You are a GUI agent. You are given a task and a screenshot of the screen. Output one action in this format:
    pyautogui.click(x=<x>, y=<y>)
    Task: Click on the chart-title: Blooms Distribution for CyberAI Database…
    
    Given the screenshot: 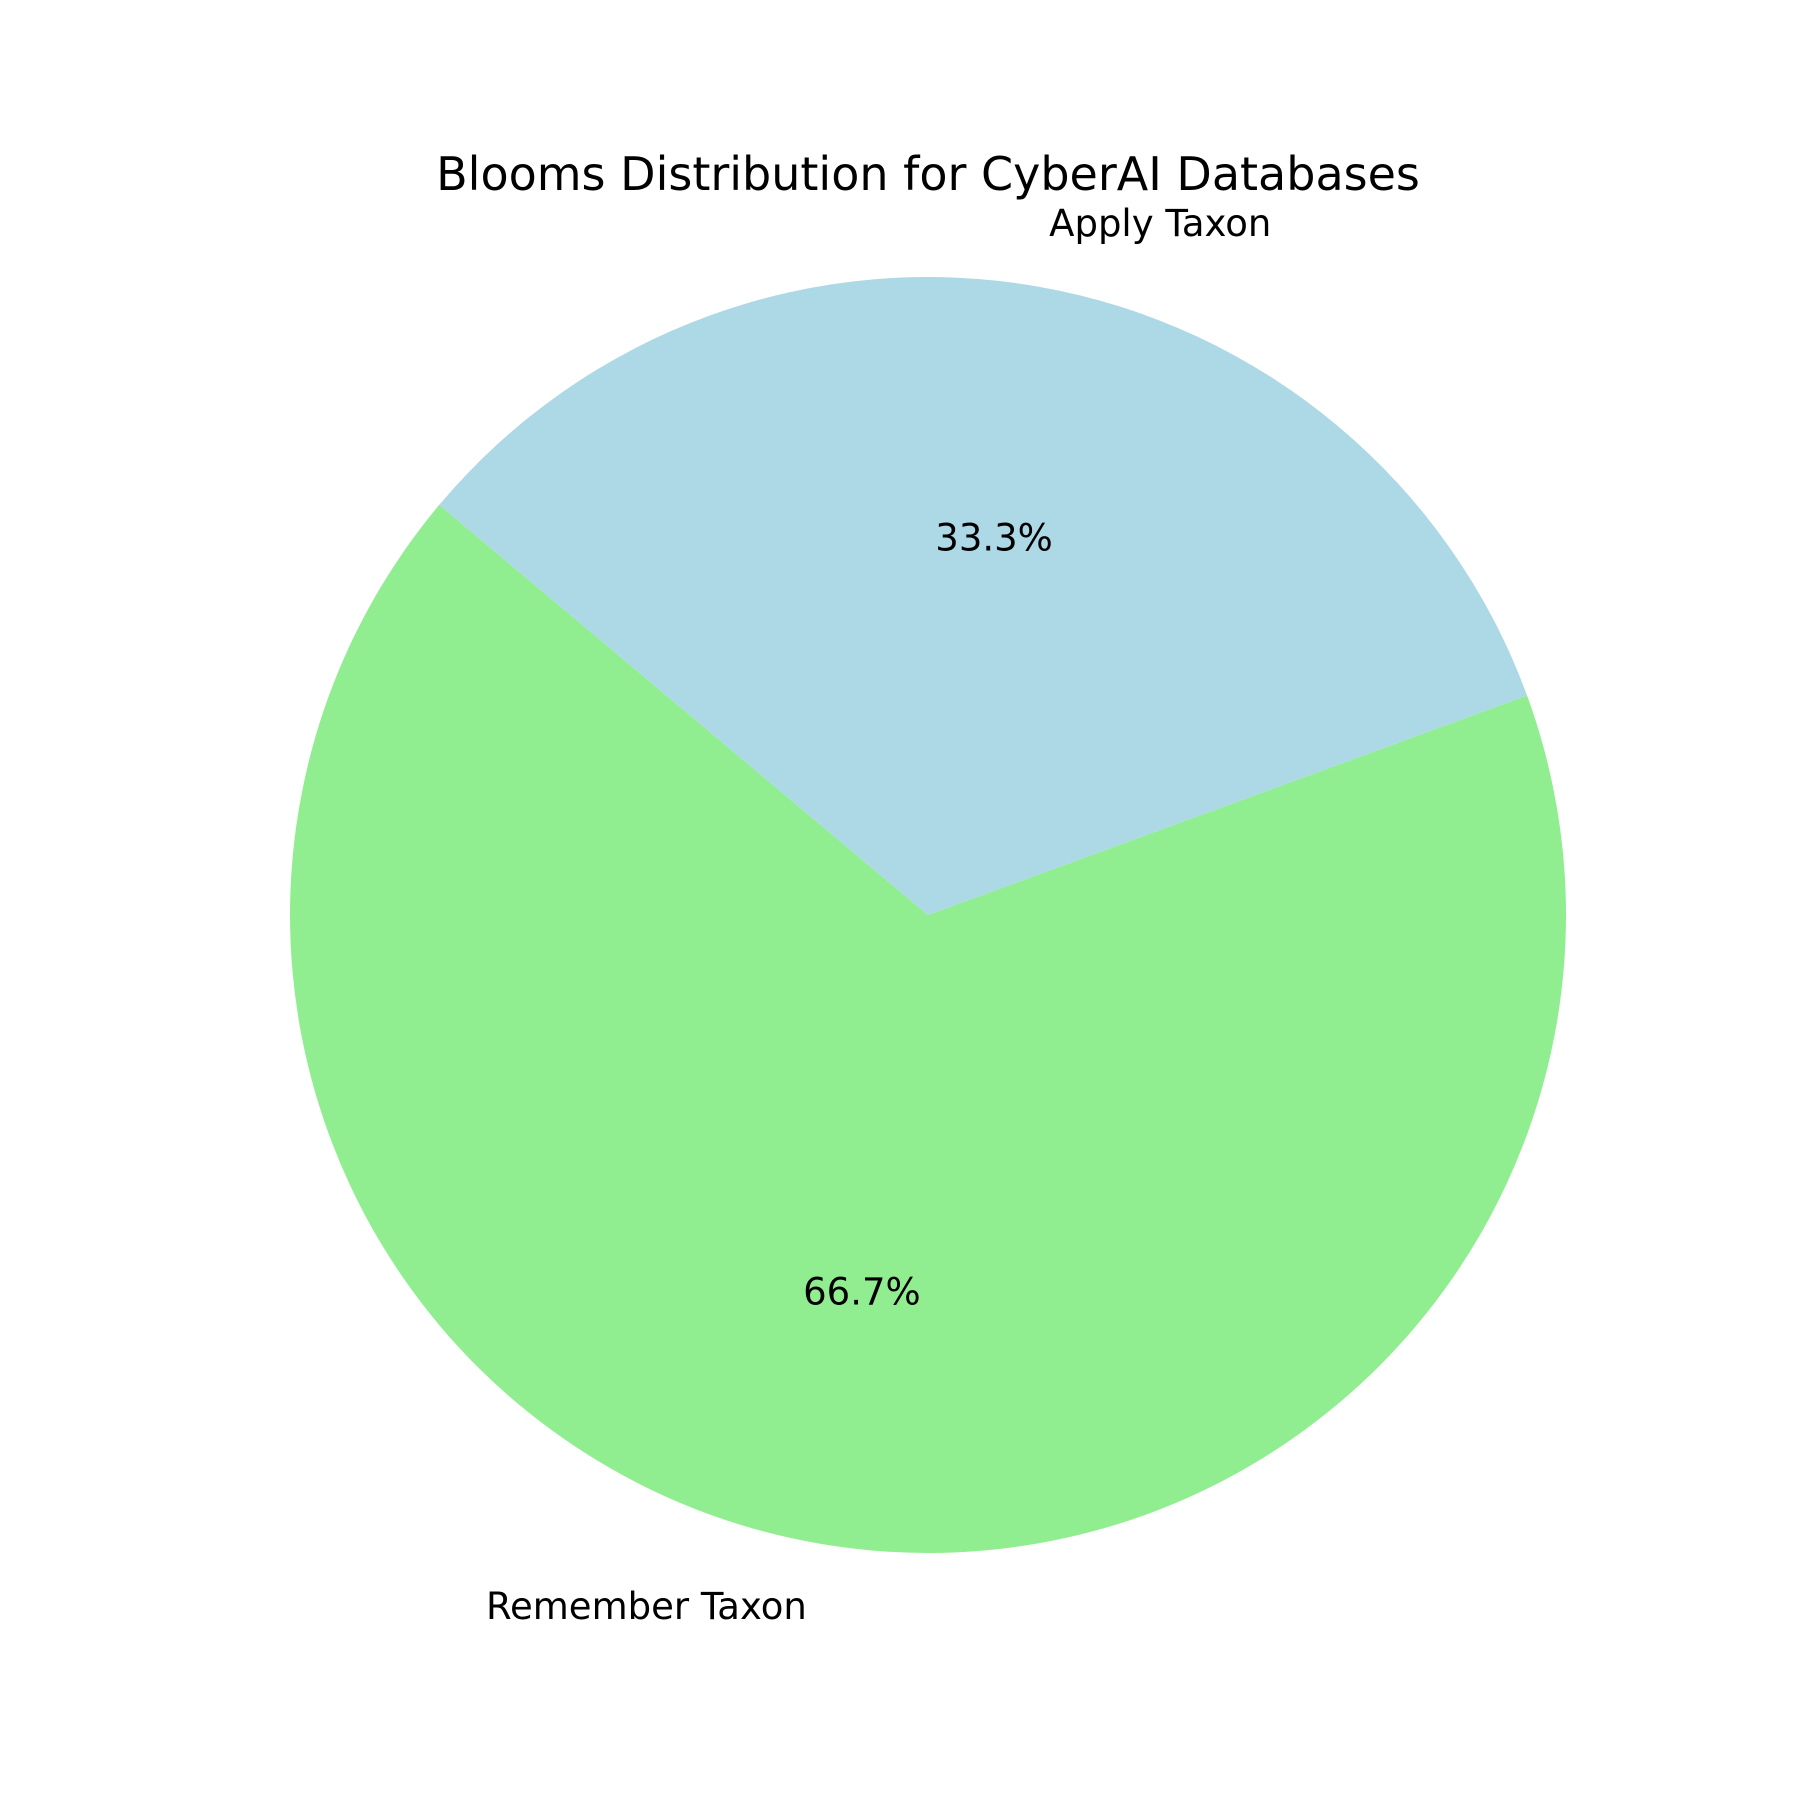 What is the action you would take?
    pyautogui.click(x=928, y=174)
    